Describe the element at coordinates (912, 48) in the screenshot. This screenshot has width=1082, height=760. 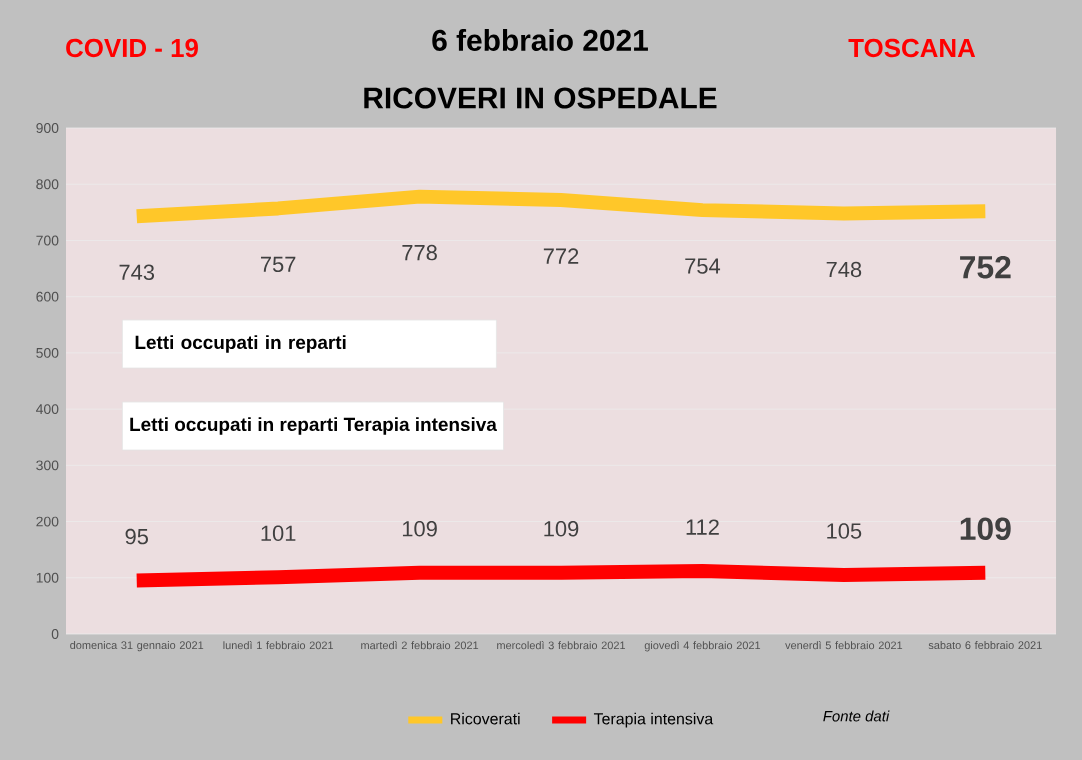
I see `text: TOSCANA` at that location.